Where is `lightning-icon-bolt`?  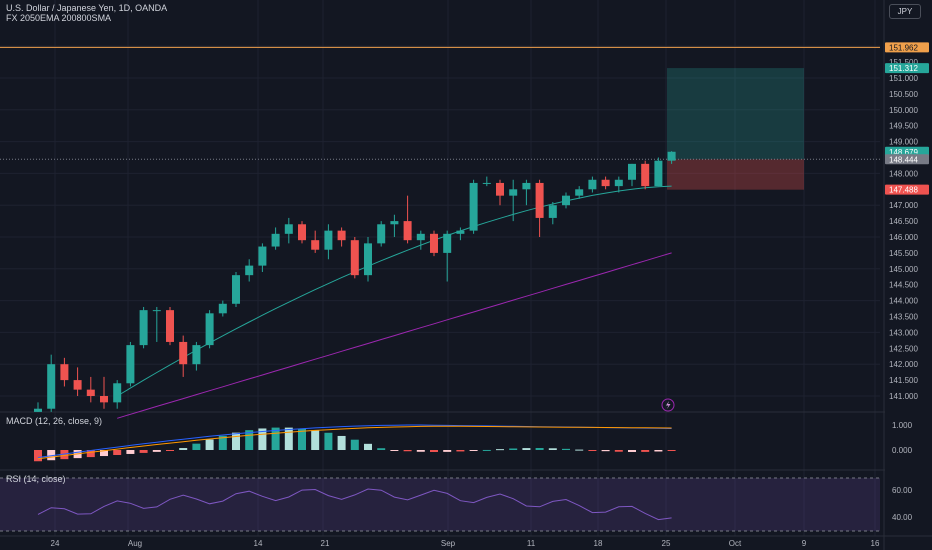 lightning-icon-bolt is located at coordinates (668, 405).